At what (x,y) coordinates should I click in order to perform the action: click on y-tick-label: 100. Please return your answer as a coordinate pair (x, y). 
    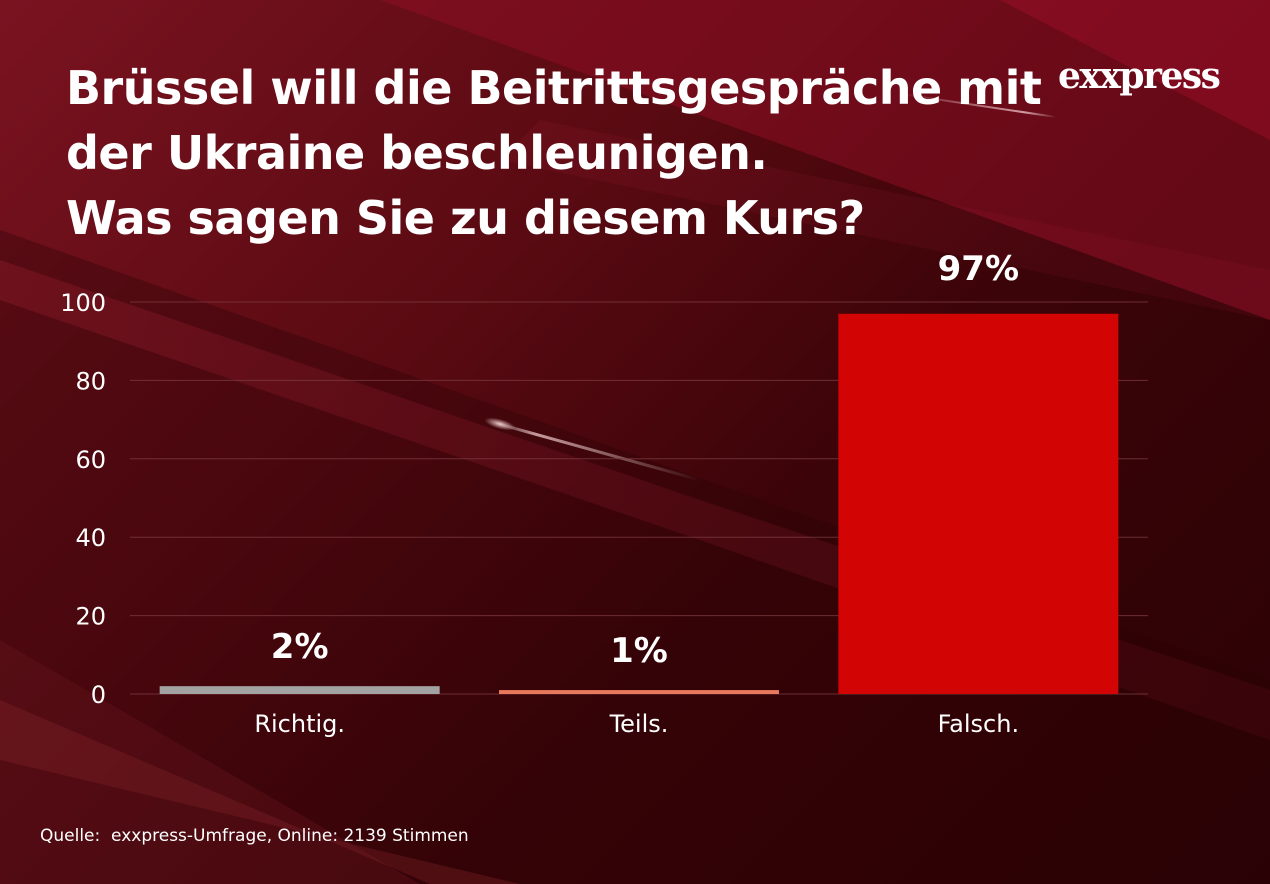
    Looking at the image, I should click on (83, 303).